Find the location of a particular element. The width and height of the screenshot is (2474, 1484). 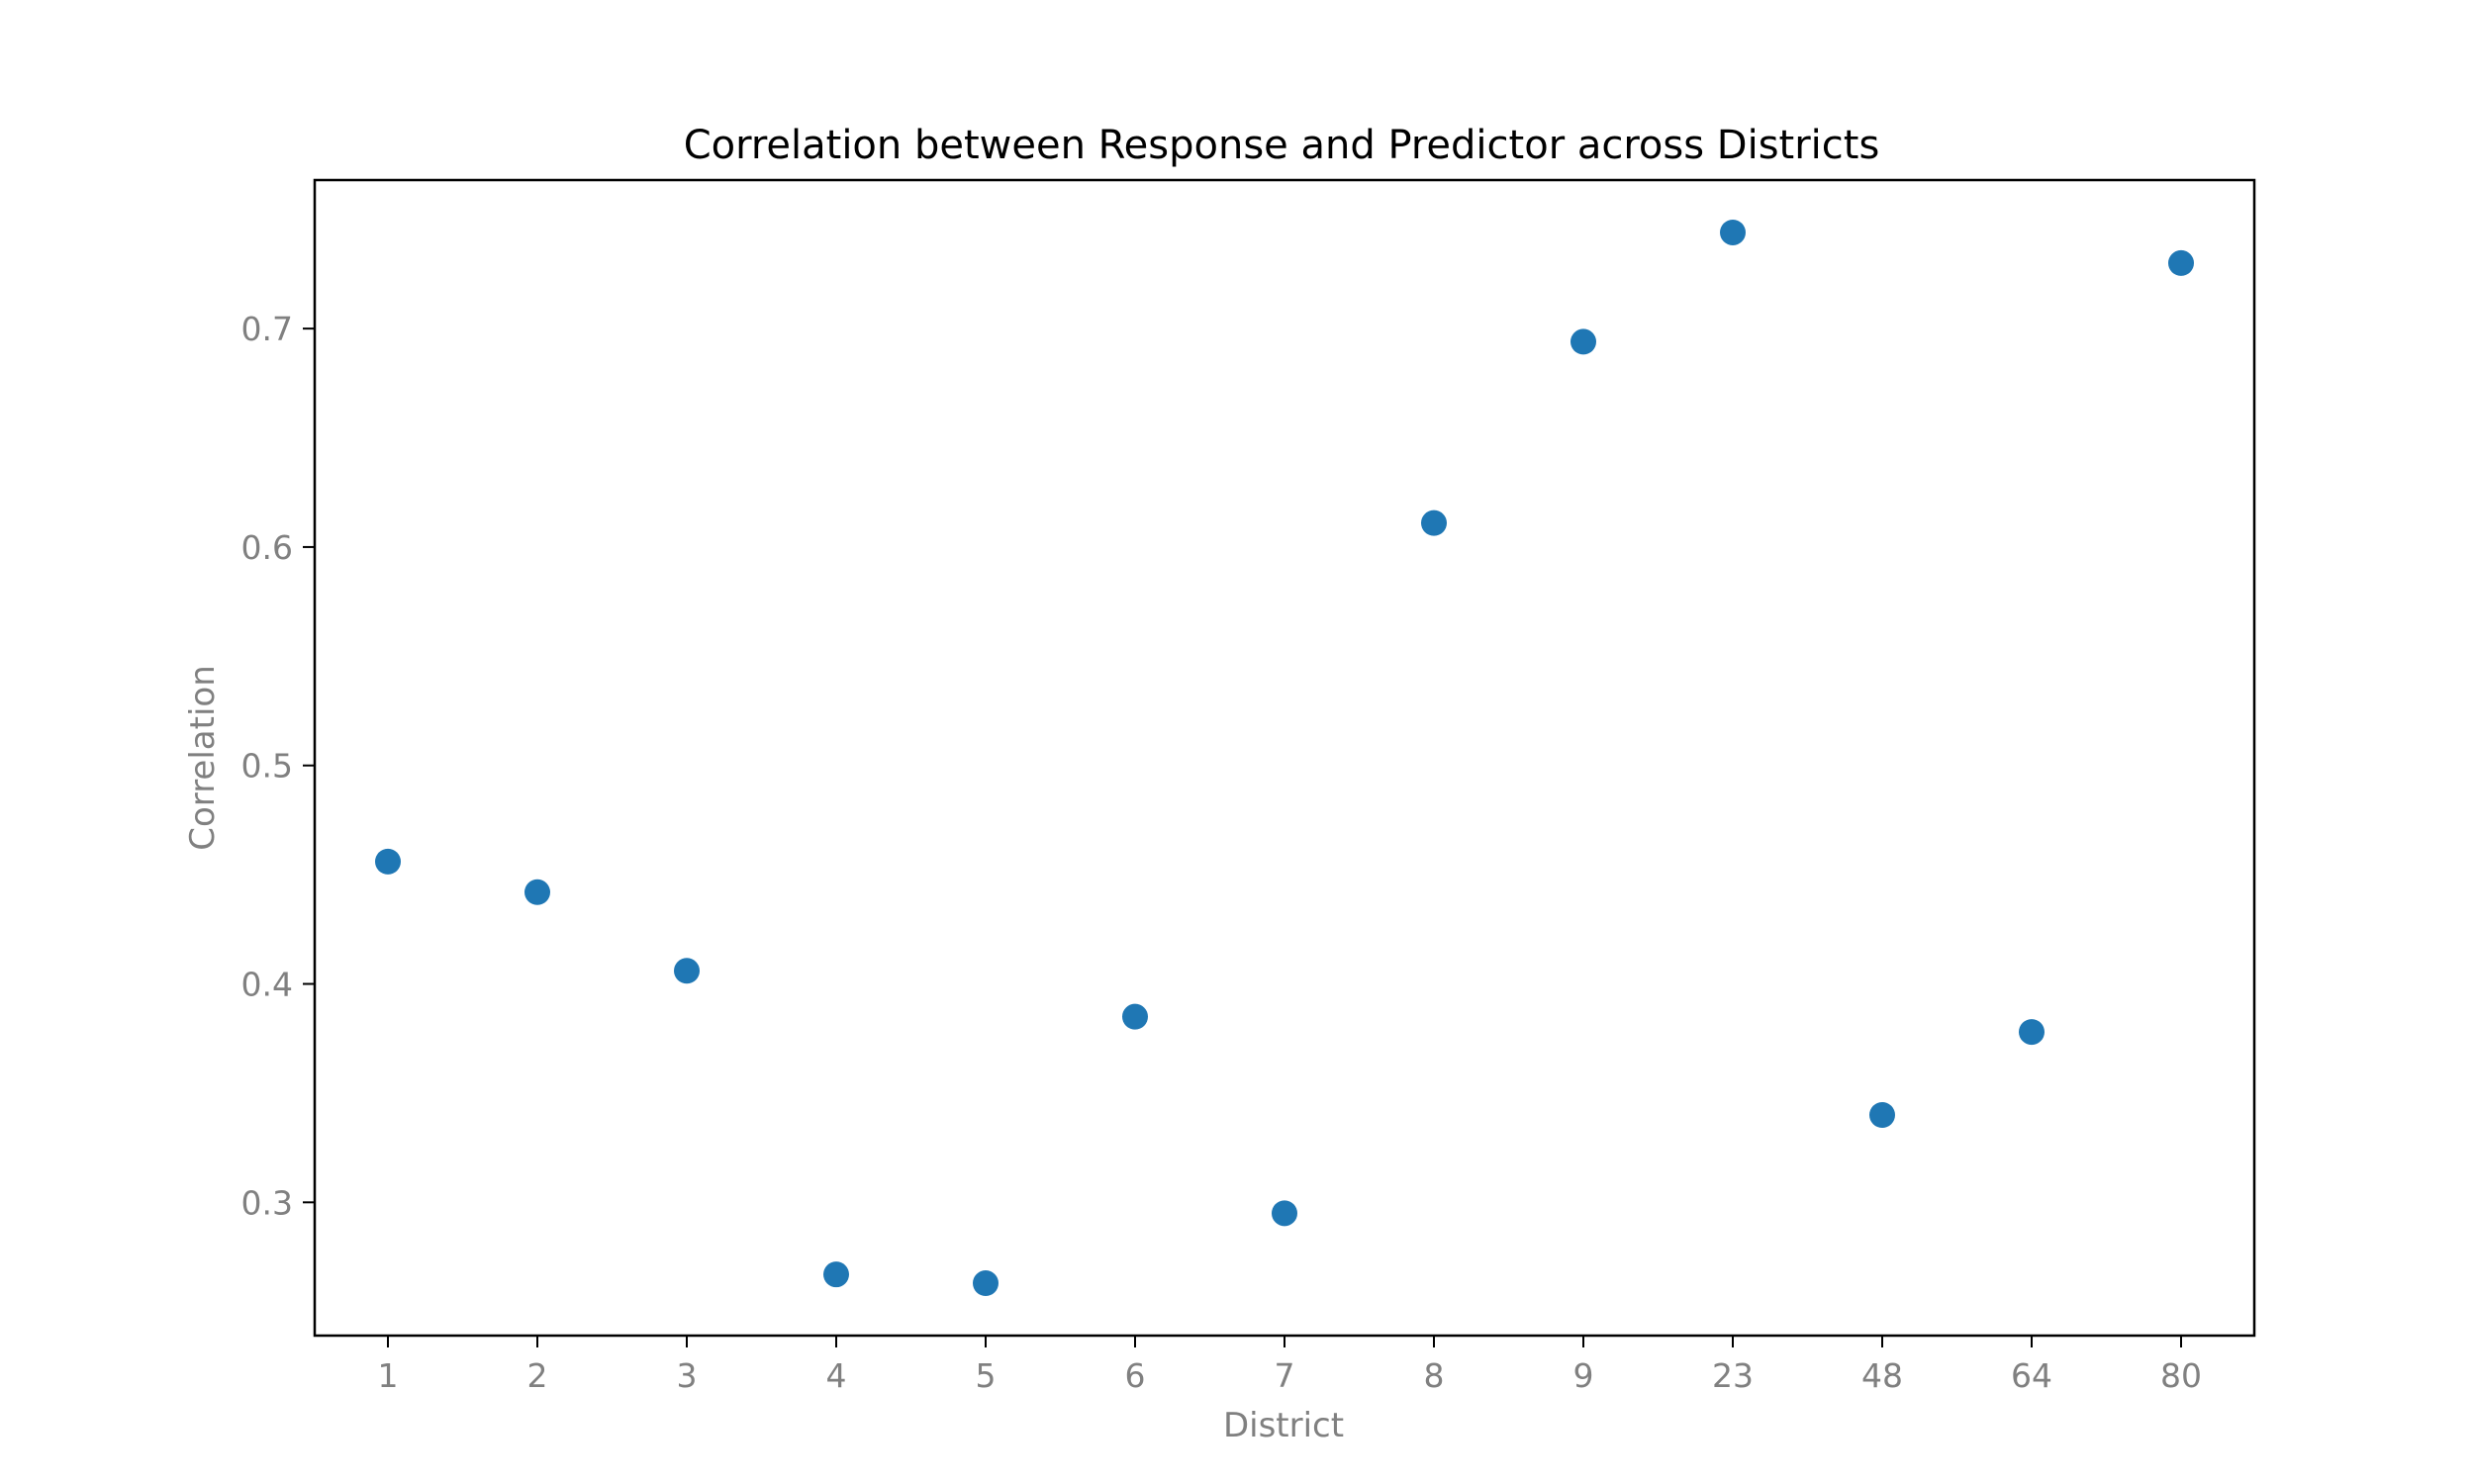

y-axis-ticks: 0.3 0.4 0.5 0.6 0.7 is located at coordinates (278, 766).